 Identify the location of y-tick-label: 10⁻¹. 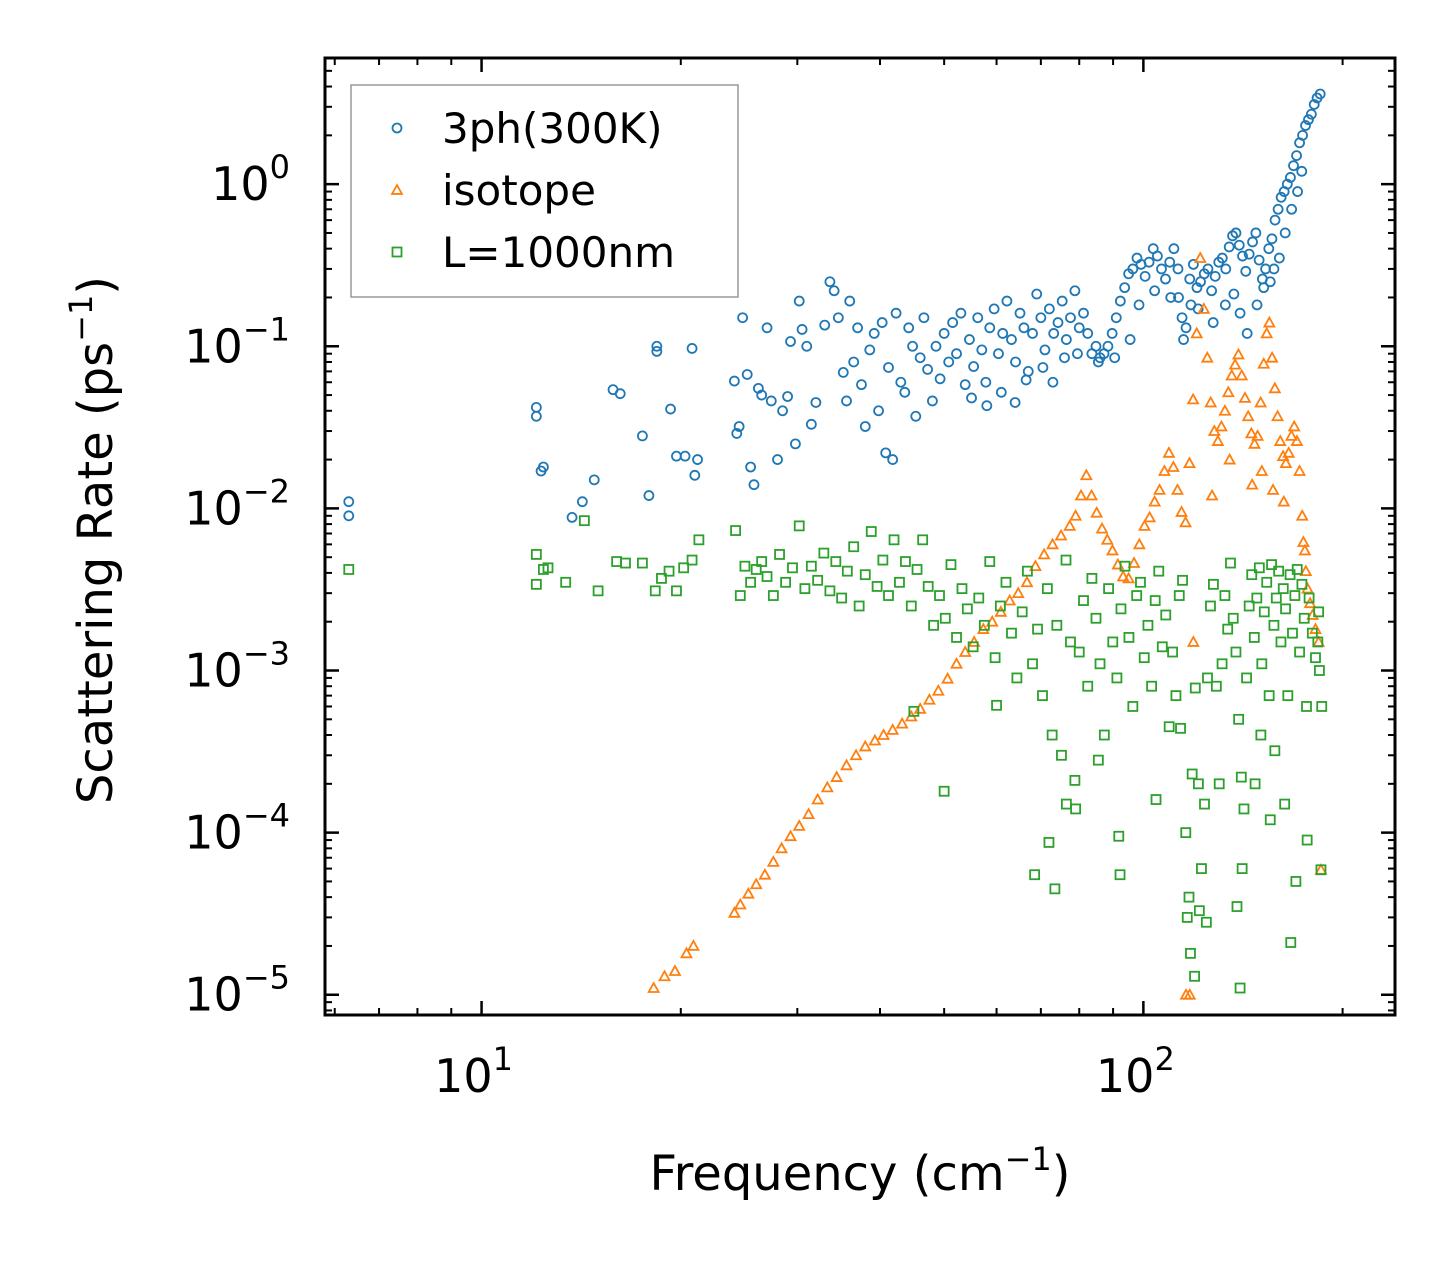
(237, 341).